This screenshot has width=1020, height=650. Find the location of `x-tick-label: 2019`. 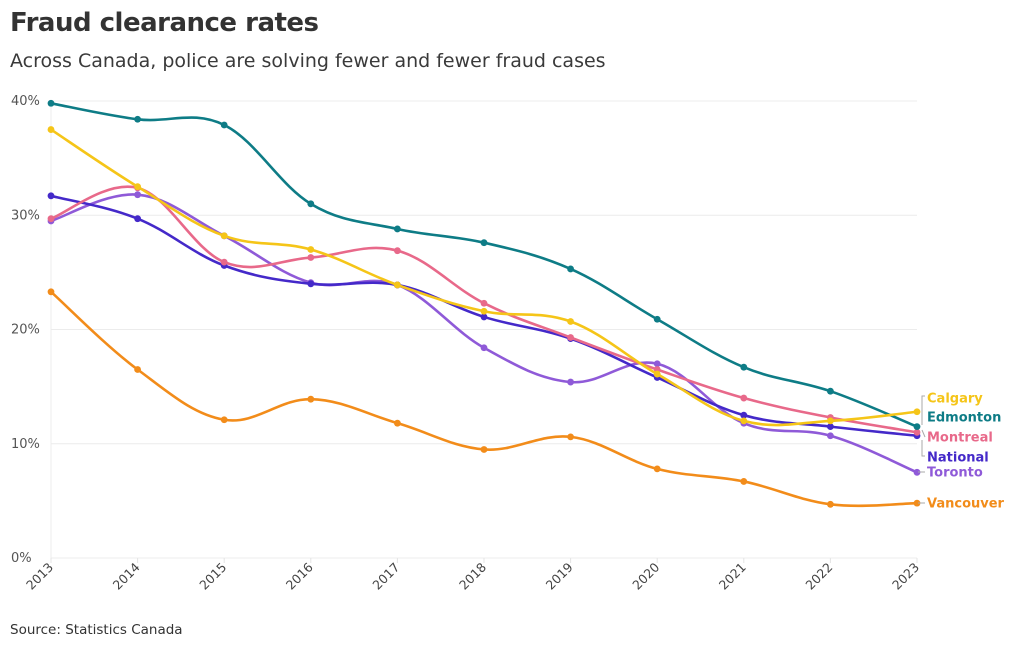

x-tick-label: 2019 is located at coordinates (559, 575).